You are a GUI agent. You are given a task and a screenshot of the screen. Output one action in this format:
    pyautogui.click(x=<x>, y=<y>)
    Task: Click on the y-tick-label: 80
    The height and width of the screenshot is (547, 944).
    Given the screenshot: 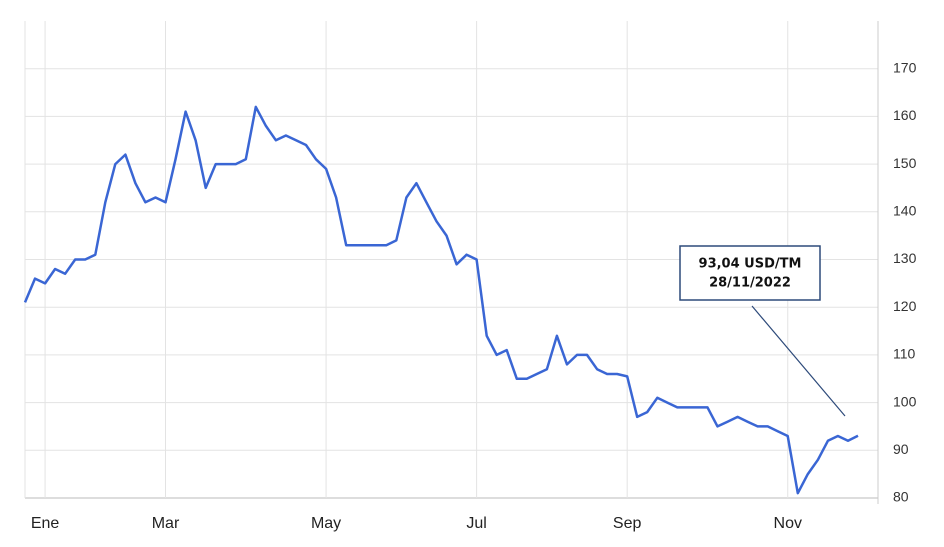 What is the action you would take?
    pyautogui.click(x=901, y=497)
    